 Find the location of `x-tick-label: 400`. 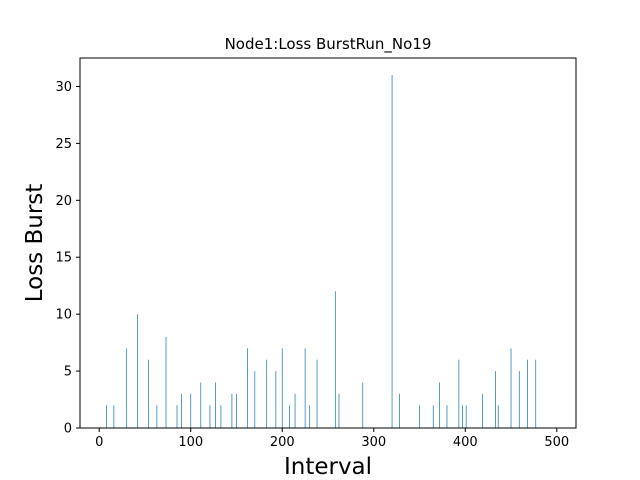

x-tick-label: 400 is located at coordinates (465, 442).